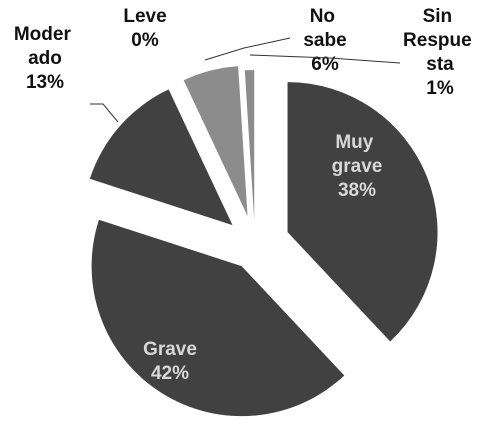  I want to click on slice-category-label: Leve, so click(144, 16).